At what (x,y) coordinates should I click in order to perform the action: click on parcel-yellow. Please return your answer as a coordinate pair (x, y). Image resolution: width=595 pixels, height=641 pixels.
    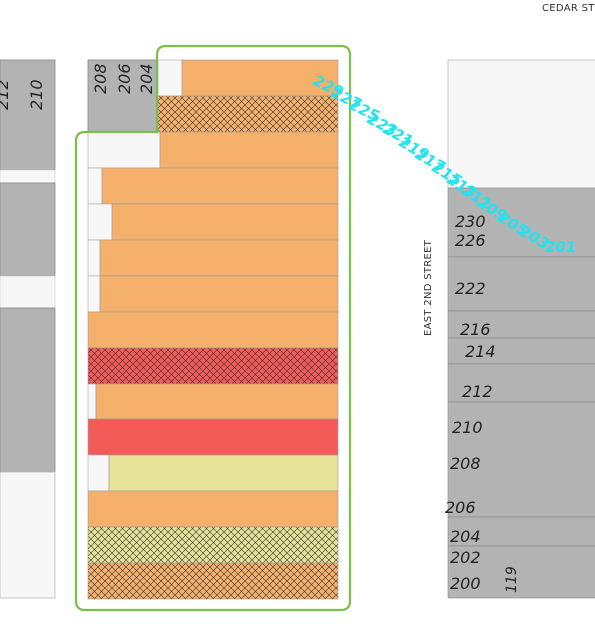
    Looking at the image, I should click on (223, 473).